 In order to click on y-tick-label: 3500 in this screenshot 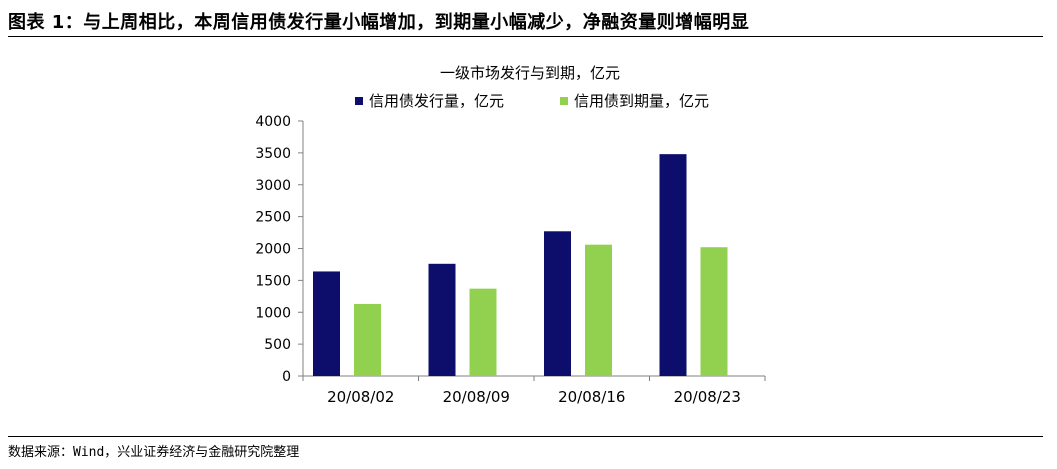, I will do `click(273, 154)`.